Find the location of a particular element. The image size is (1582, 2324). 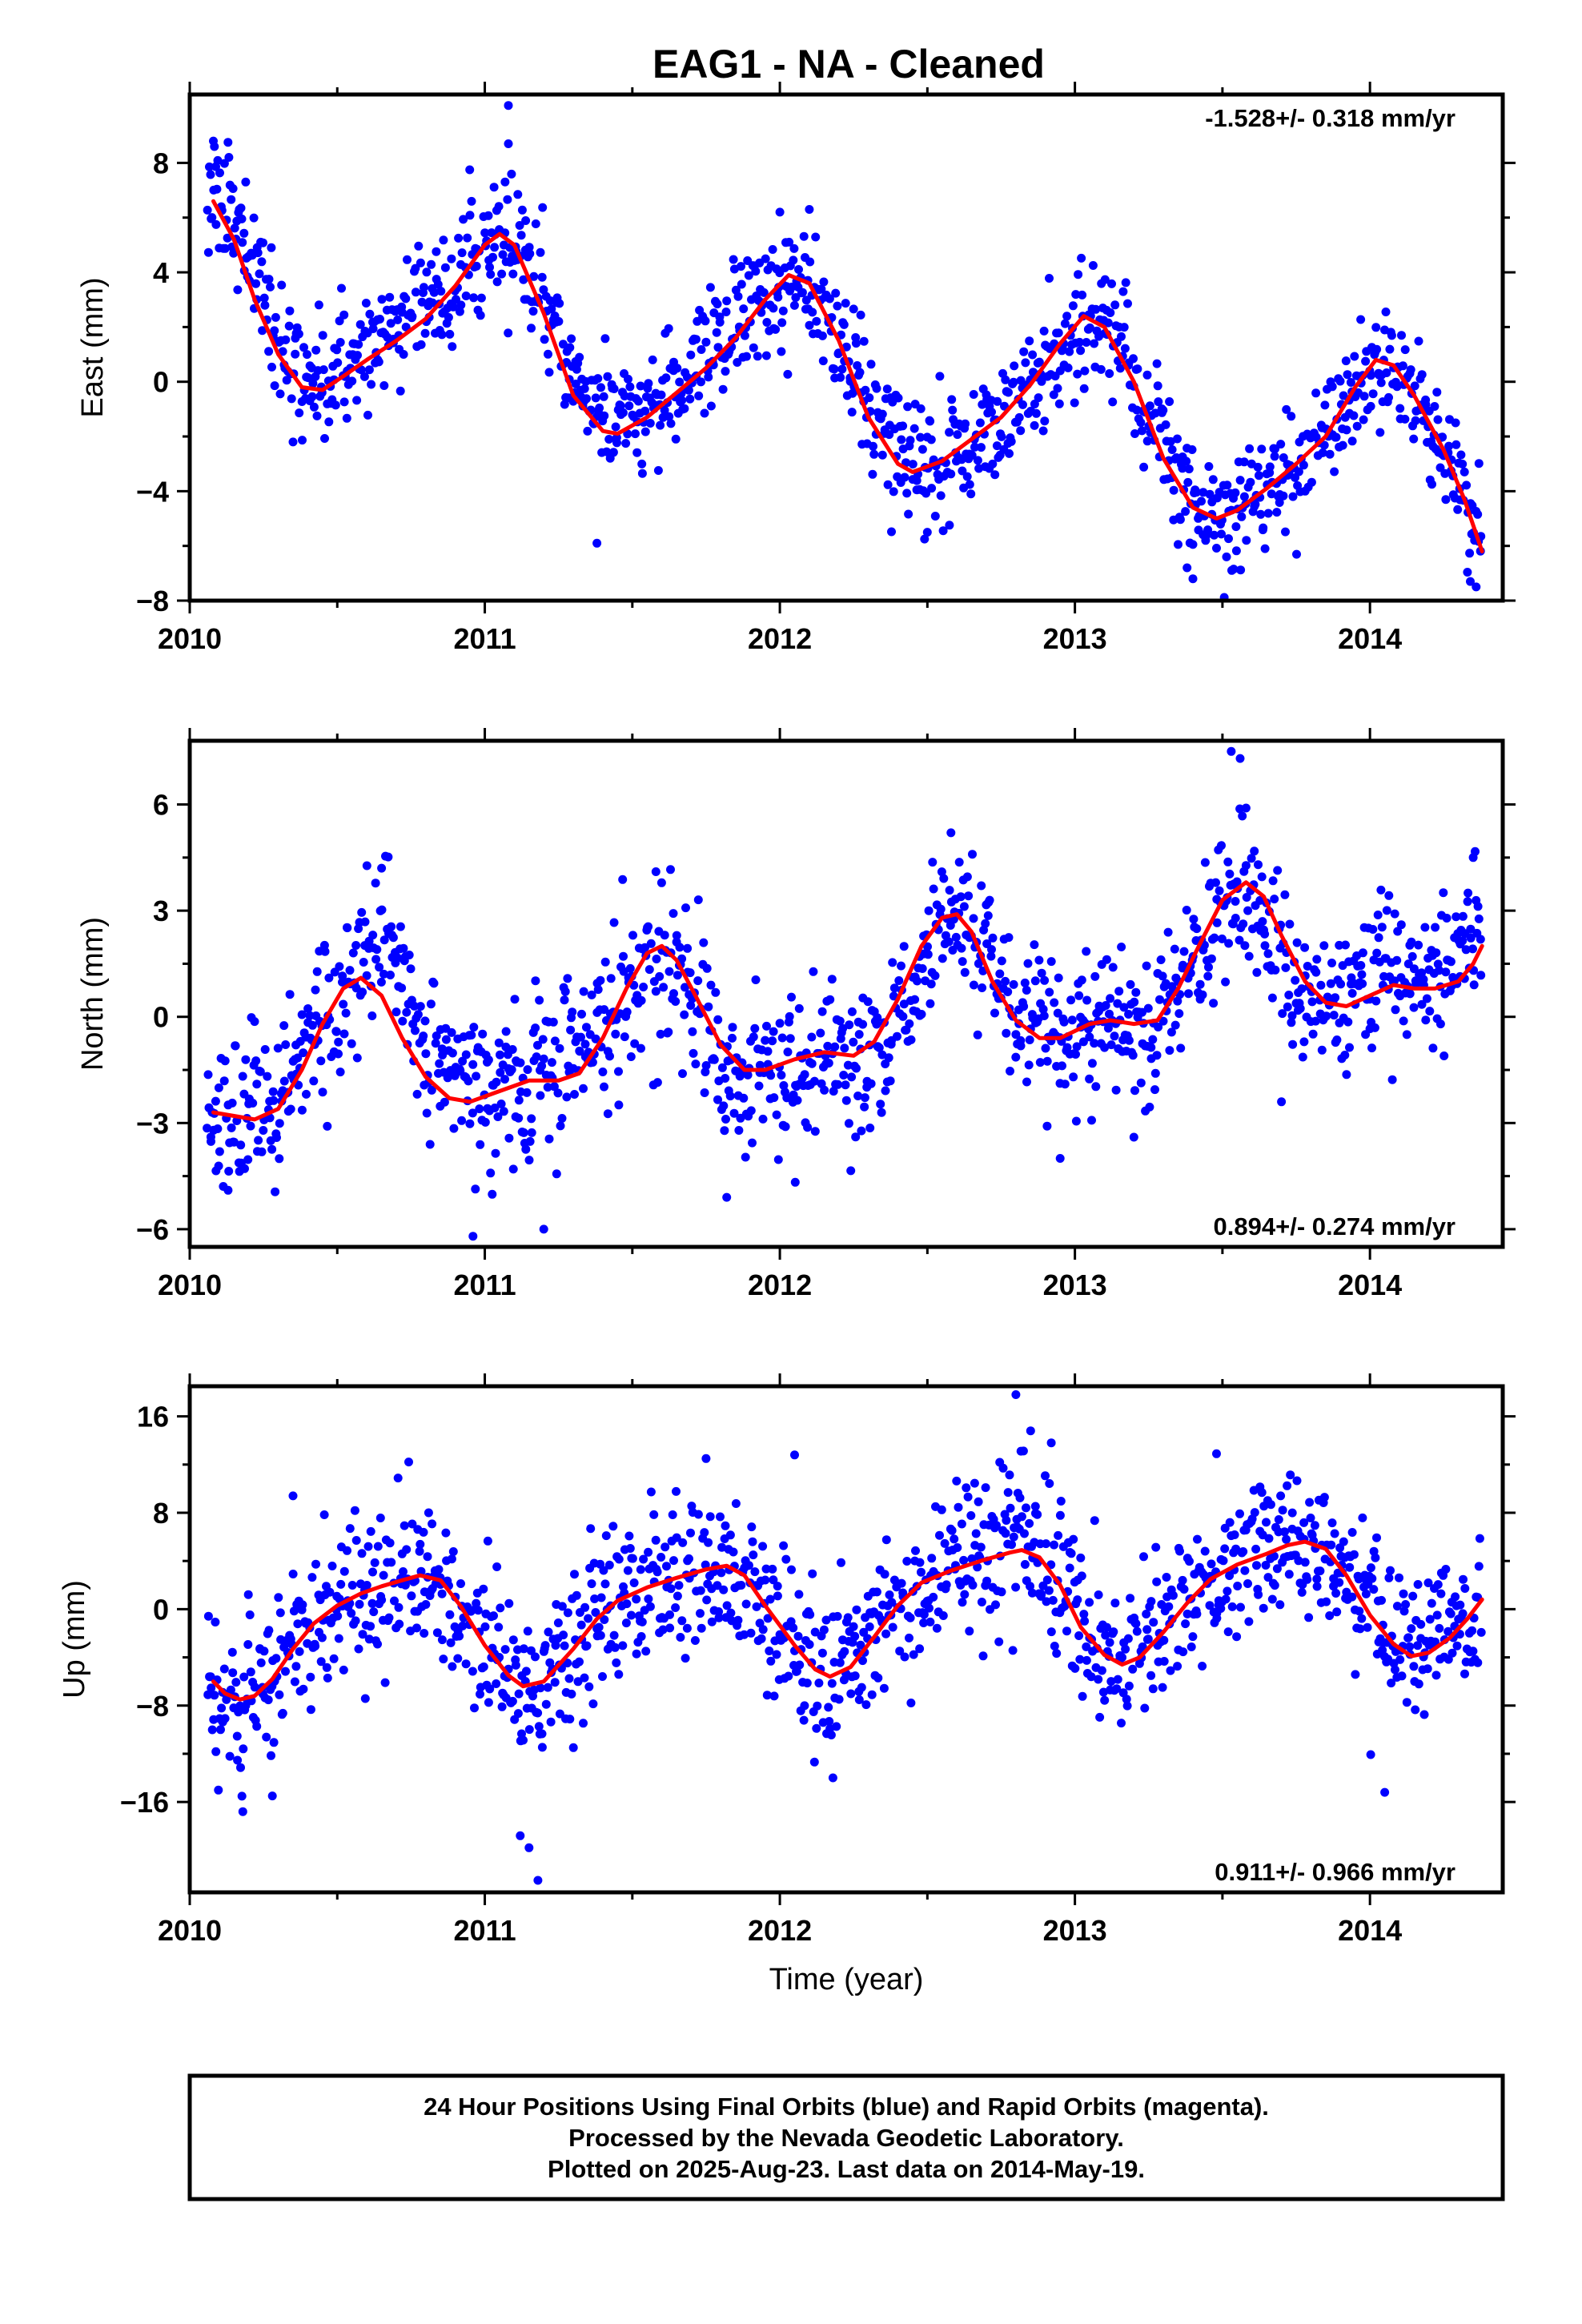

north-y-tick-label: 0 is located at coordinates (161, 1017).